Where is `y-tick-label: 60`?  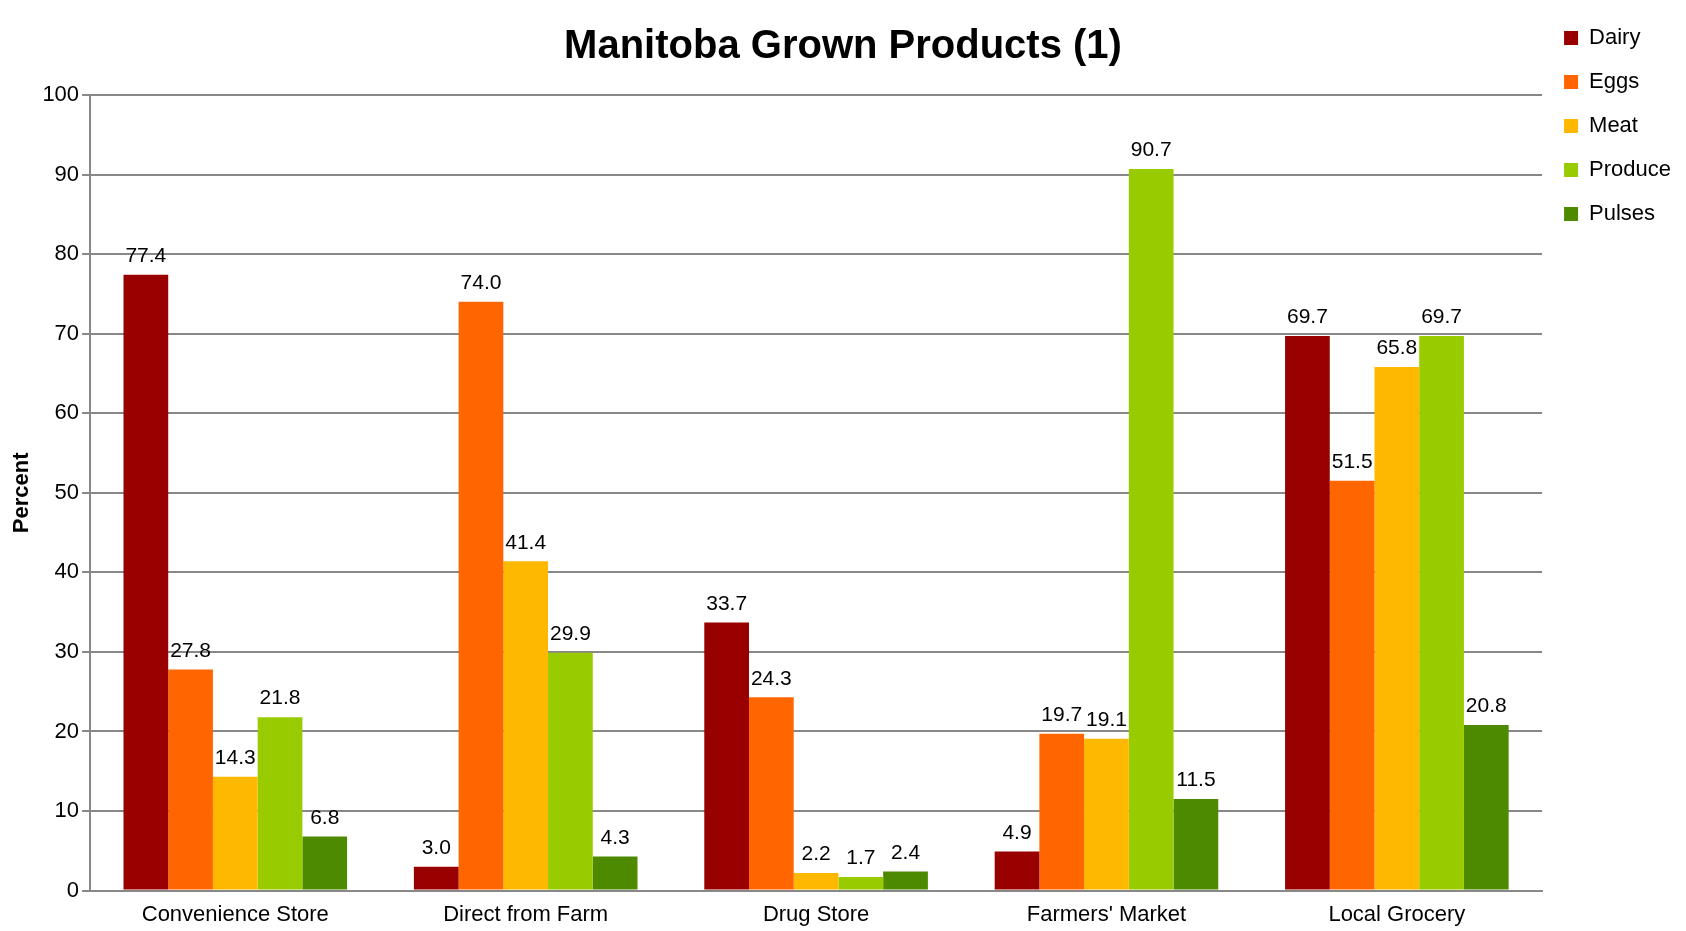 y-tick-label: 60 is located at coordinates (67, 412).